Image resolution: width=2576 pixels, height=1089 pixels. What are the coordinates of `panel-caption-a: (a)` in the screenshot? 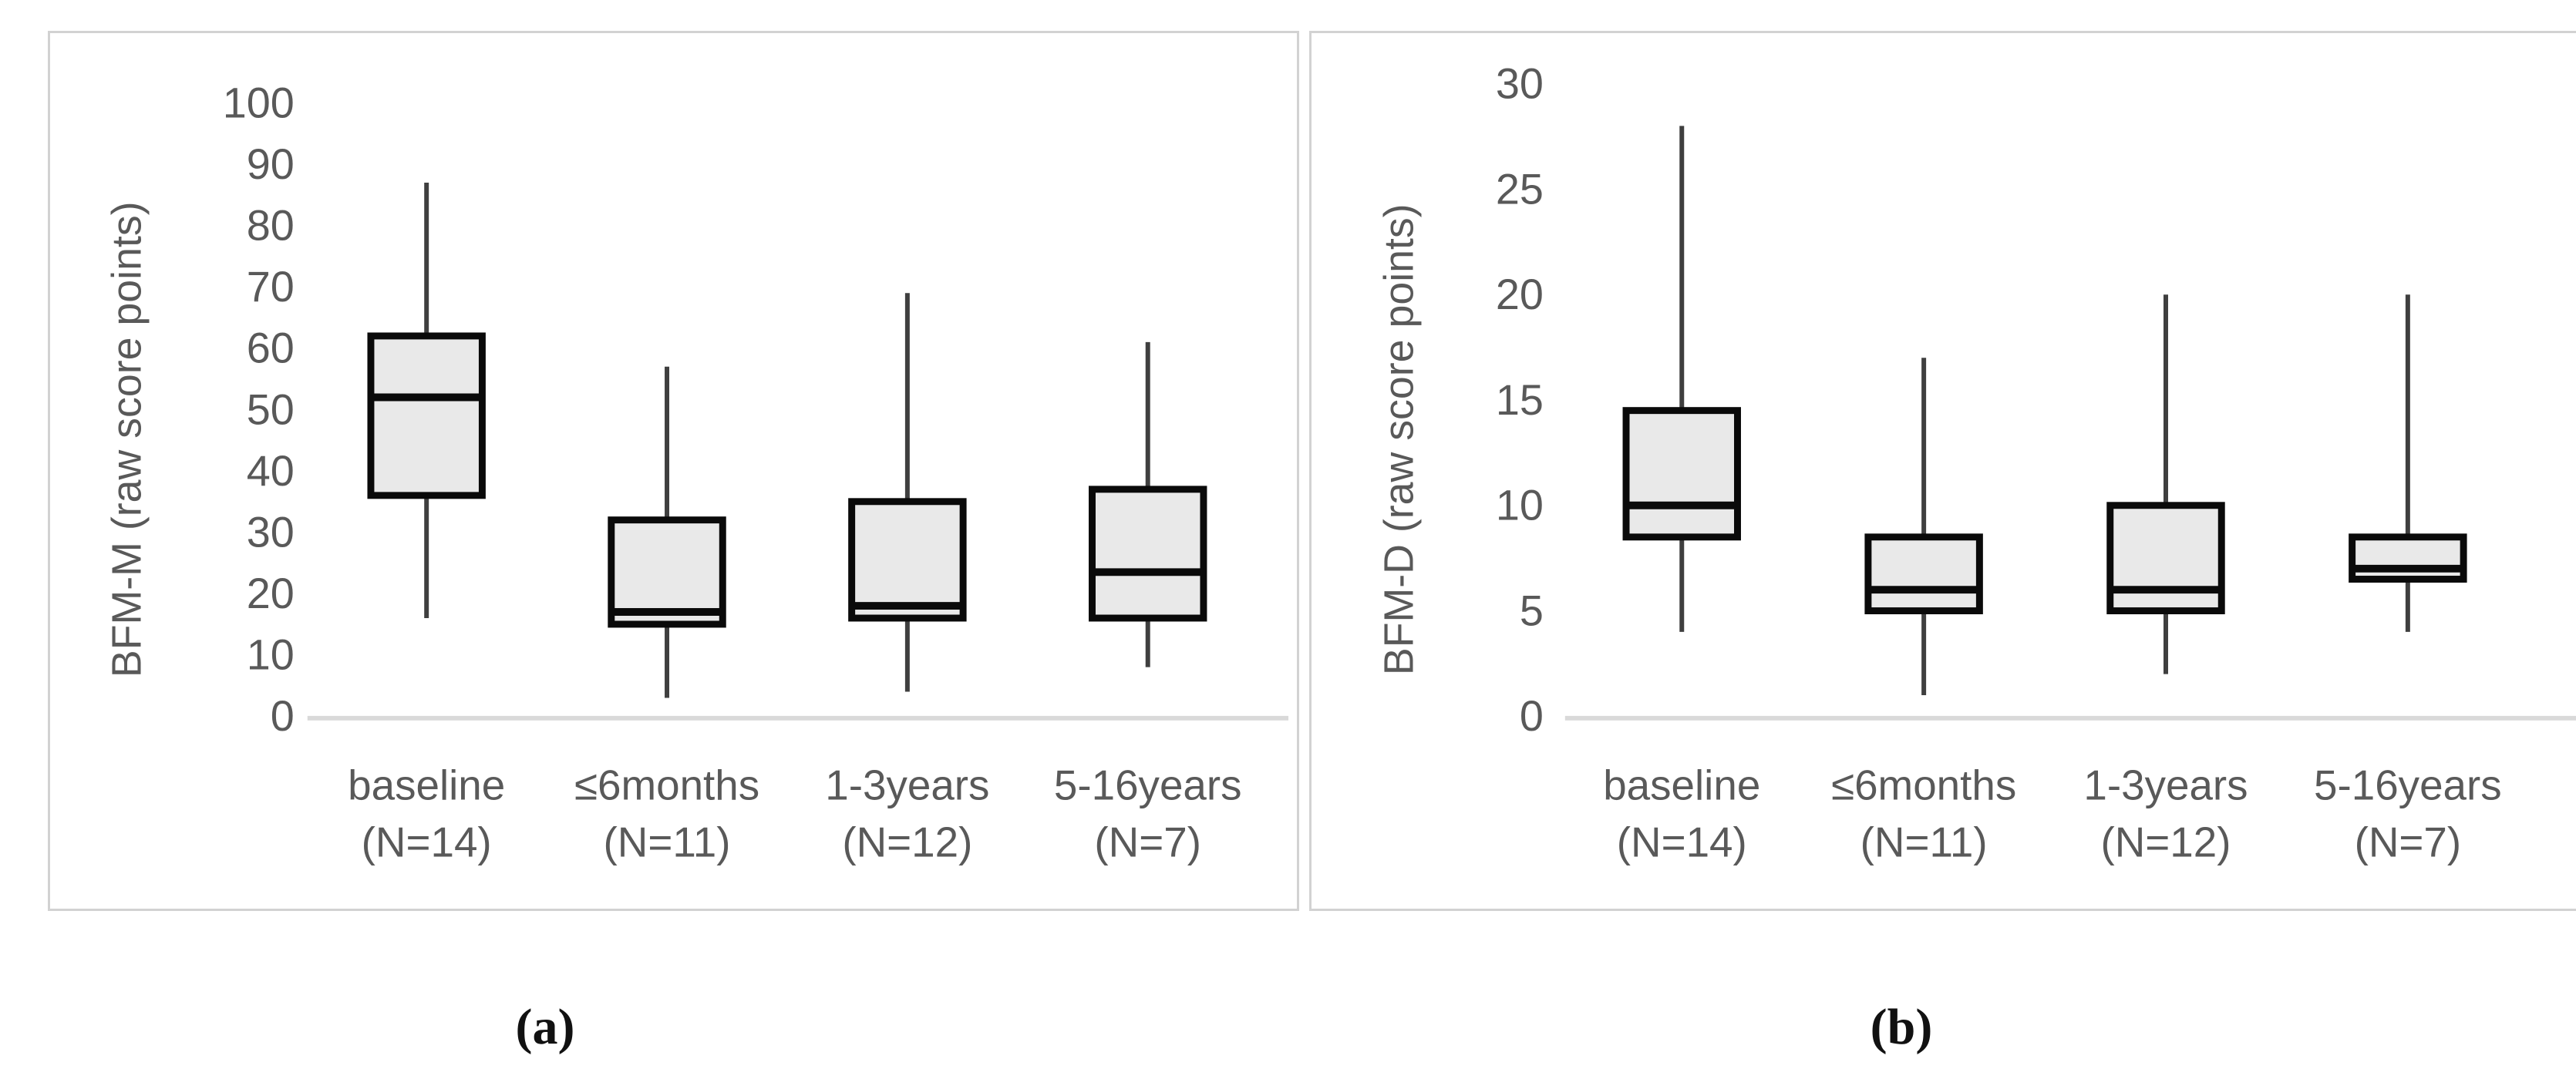 It's located at (545, 1027).